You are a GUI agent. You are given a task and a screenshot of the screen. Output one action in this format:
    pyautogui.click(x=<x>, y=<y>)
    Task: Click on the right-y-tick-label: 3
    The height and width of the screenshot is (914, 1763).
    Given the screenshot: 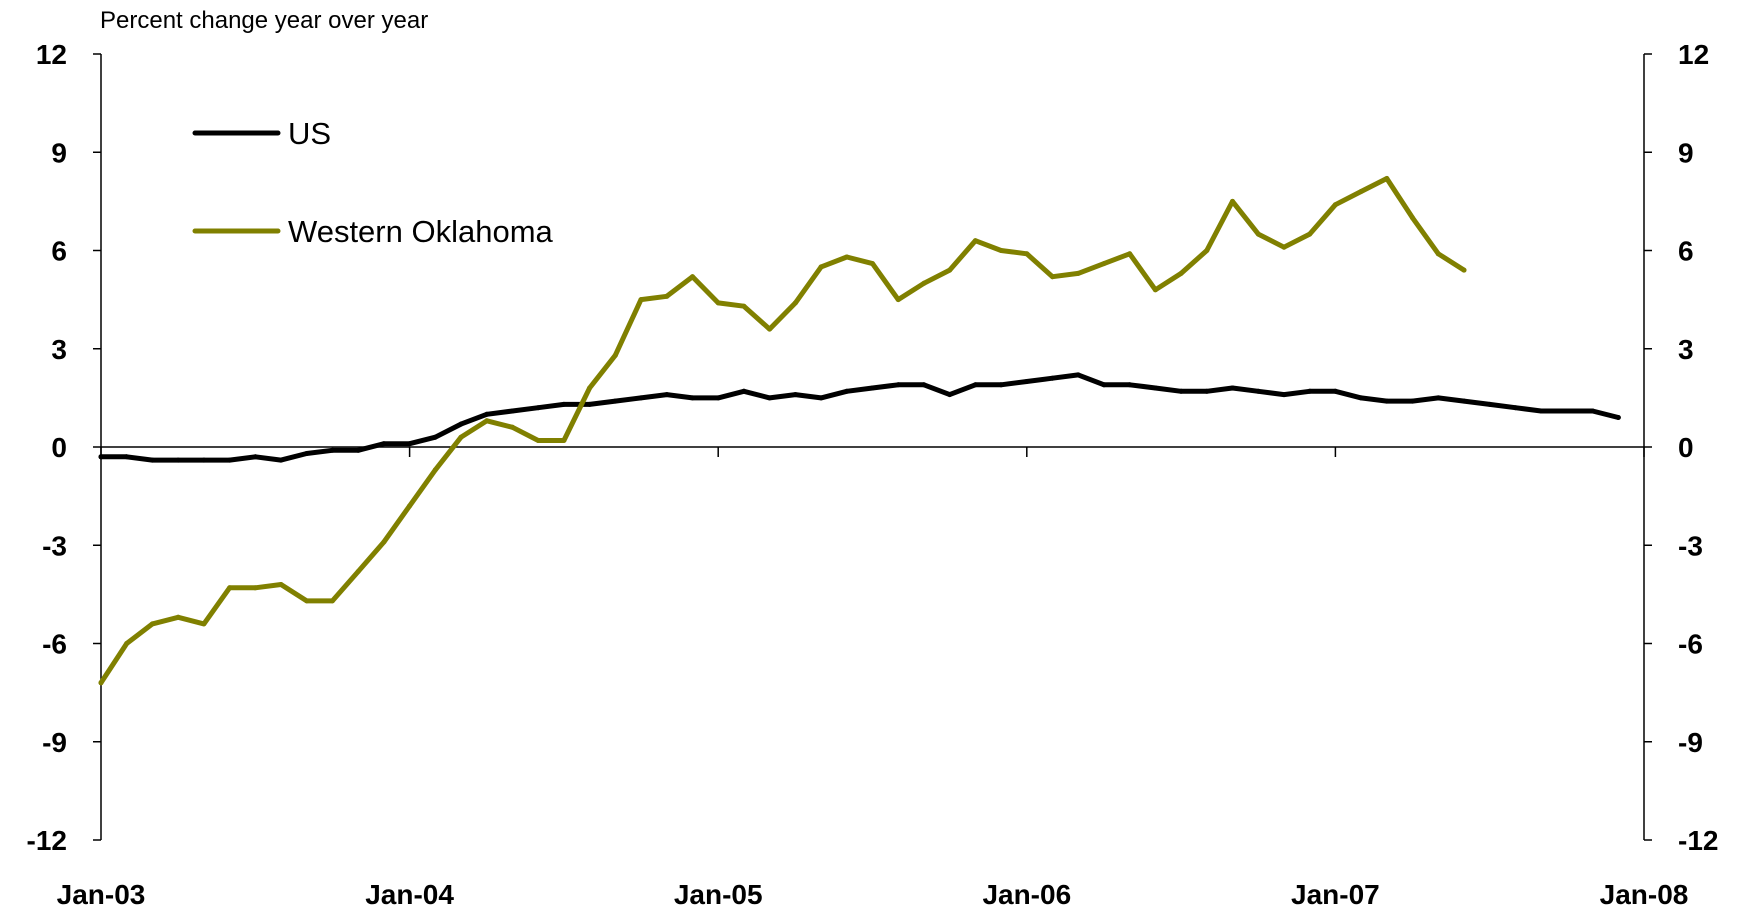 What is the action you would take?
    pyautogui.click(x=1686, y=349)
    